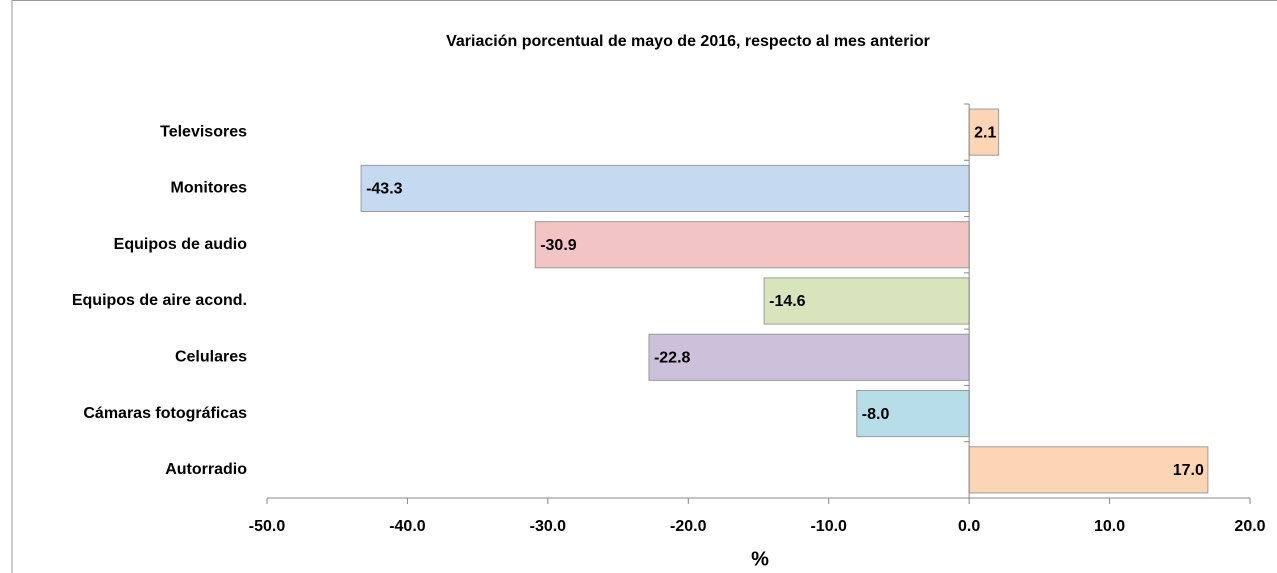  What do you see at coordinates (203, 131) in the screenshot?
I see `y-tick-label: Televisores` at bounding box center [203, 131].